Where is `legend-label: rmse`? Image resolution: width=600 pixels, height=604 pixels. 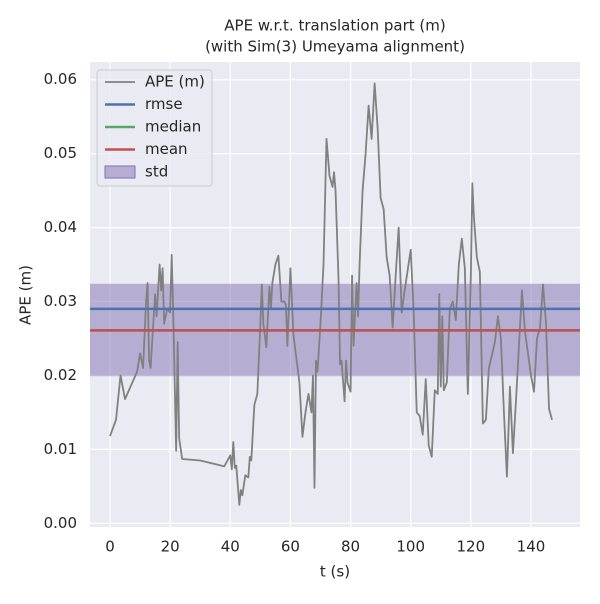
legend-label: rmse is located at coordinates (164, 104).